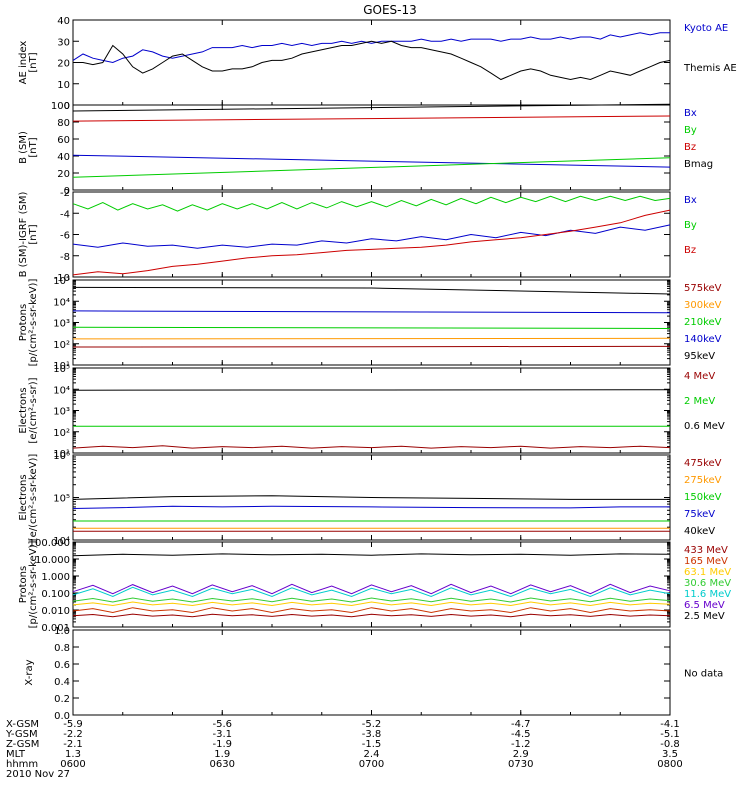  Describe the element at coordinates (65, 236) in the screenshot. I see `y-tick-label: -6` at that location.